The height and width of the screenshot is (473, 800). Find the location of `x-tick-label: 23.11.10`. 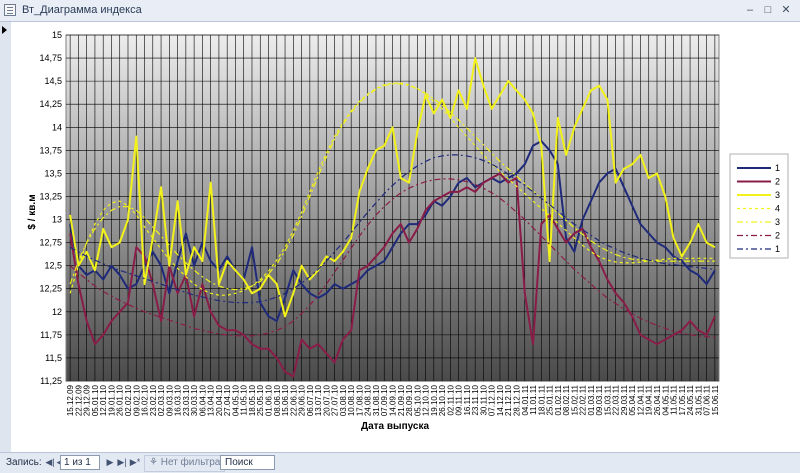

x-tick-label: 23.11.10 is located at coordinates (475, 399).